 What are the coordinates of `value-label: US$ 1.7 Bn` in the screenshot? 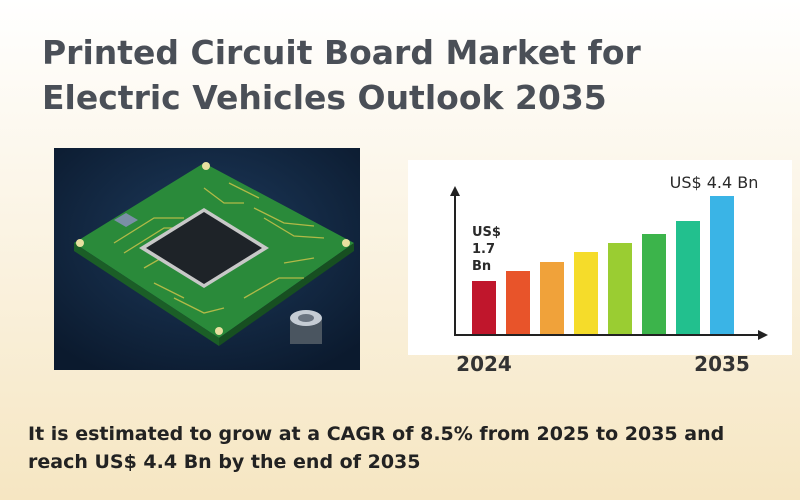 It's located at (486, 249).